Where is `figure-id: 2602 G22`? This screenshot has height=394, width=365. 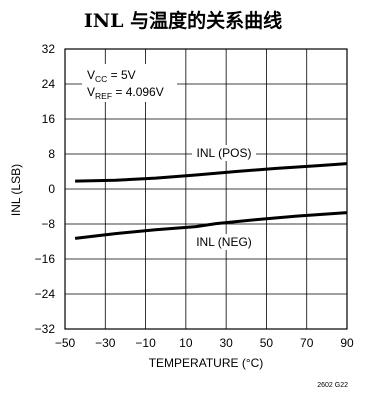
figure-id: 2602 G22 is located at coordinates (332, 385).